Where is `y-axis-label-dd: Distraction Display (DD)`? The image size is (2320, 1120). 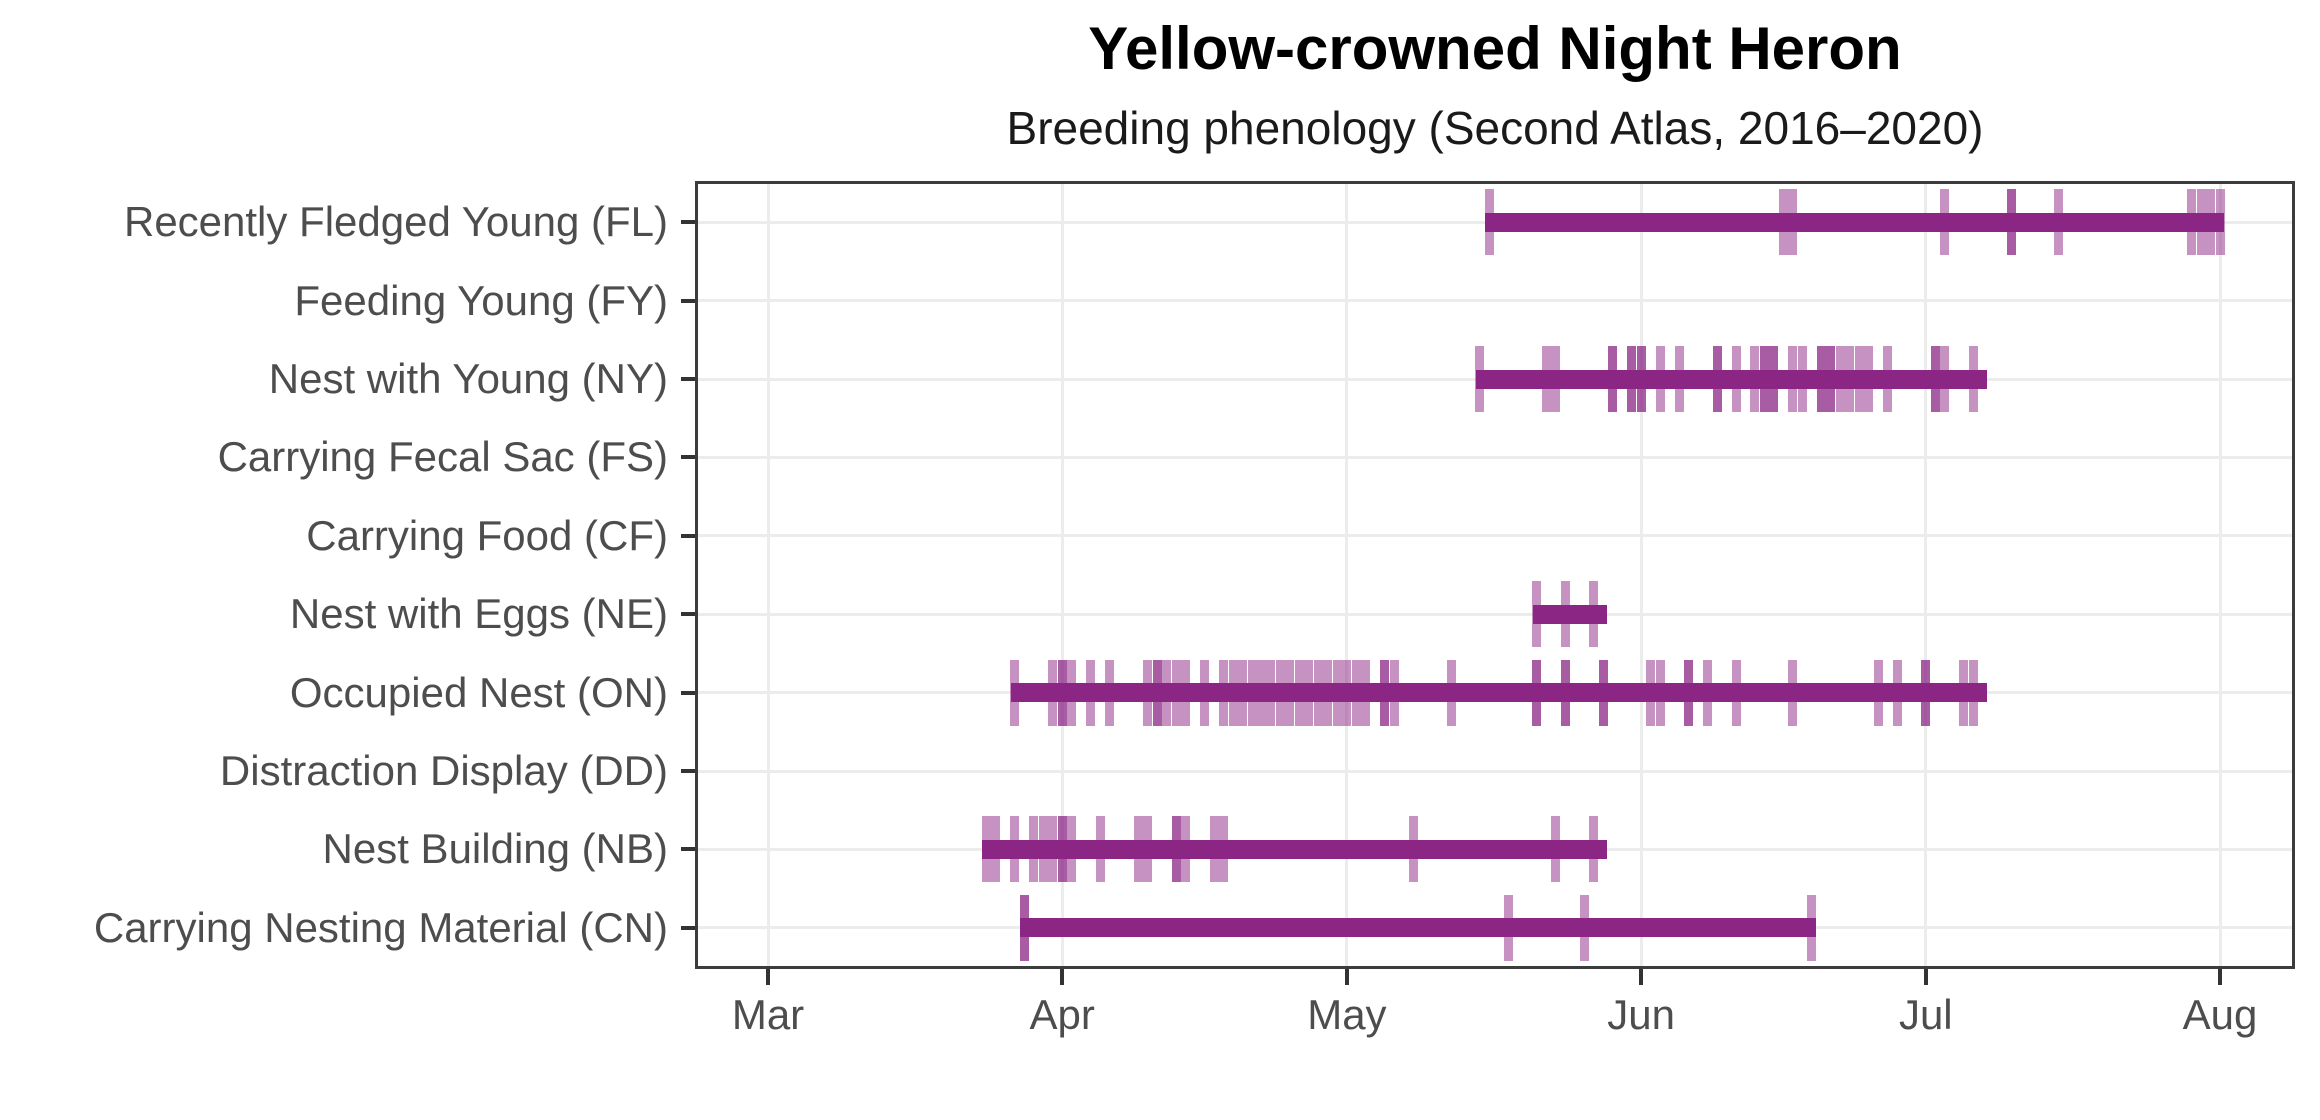
y-axis-label-dd: Distraction Display (DD) is located at coordinates (443, 770).